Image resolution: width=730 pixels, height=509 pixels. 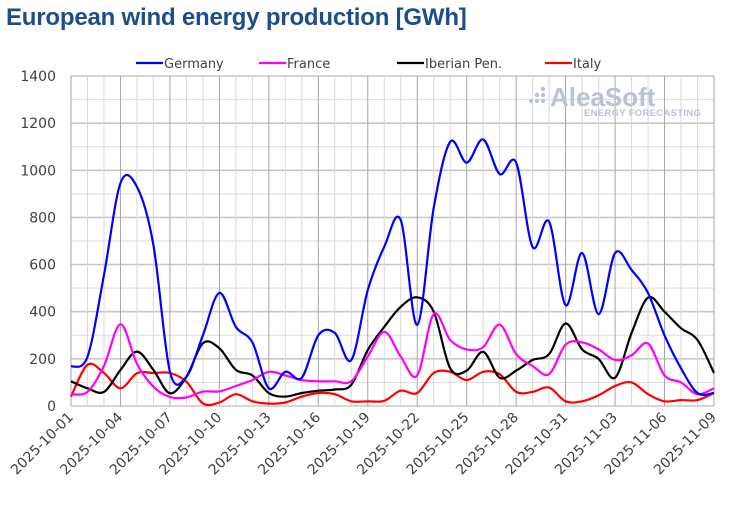 What do you see at coordinates (42, 360) in the screenshot?
I see `y-tick-label: 200` at bounding box center [42, 360].